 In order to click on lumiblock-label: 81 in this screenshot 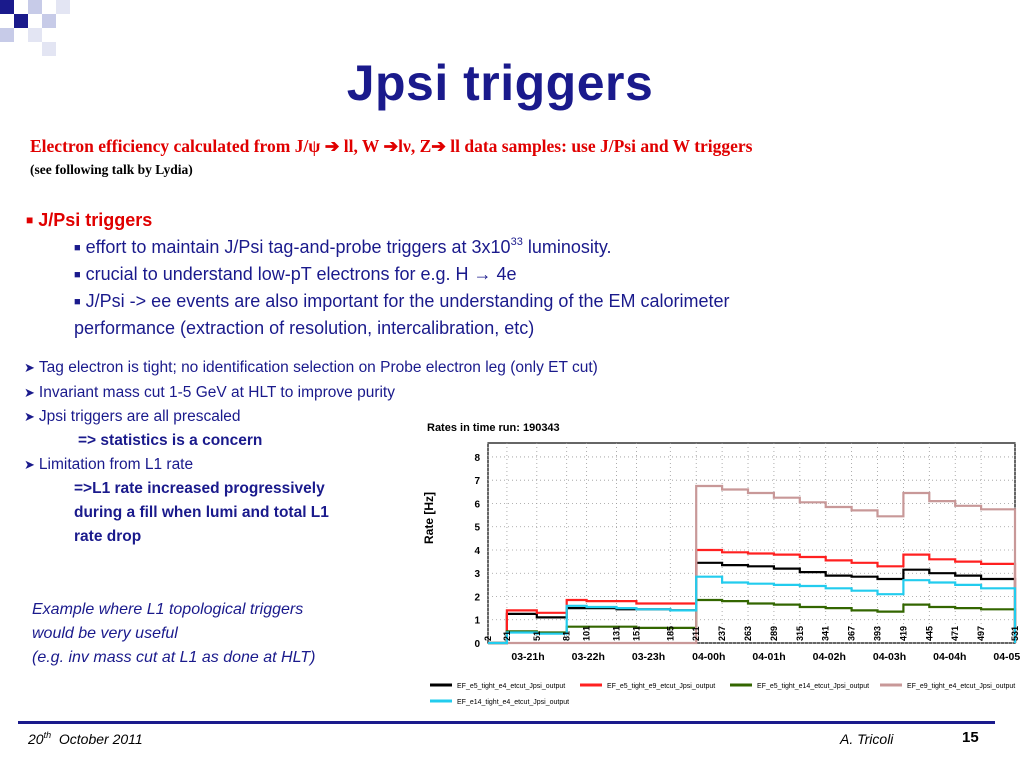, I will do `click(567, 636)`.